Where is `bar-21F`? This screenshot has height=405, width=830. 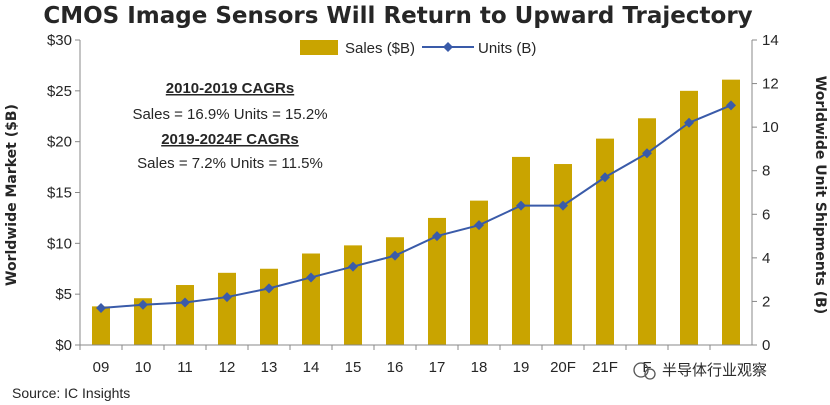
bar-21F is located at coordinates (605, 241).